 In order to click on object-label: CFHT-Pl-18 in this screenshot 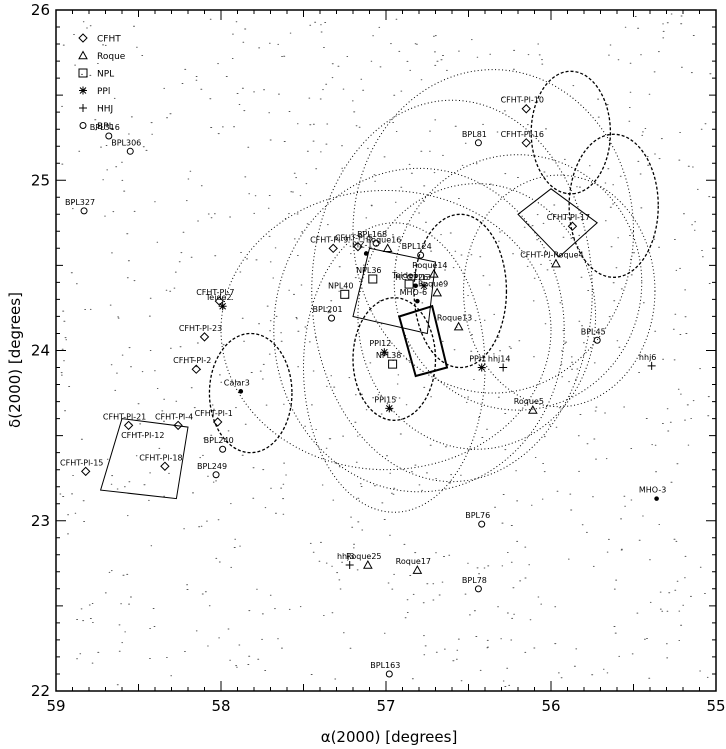, I will do `click(160, 457)`.